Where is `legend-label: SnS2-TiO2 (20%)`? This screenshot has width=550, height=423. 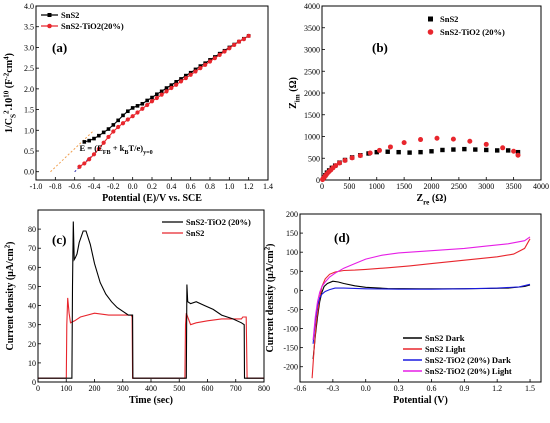 legend-label: SnS2-TiO2 (20%) is located at coordinates (472, 32).